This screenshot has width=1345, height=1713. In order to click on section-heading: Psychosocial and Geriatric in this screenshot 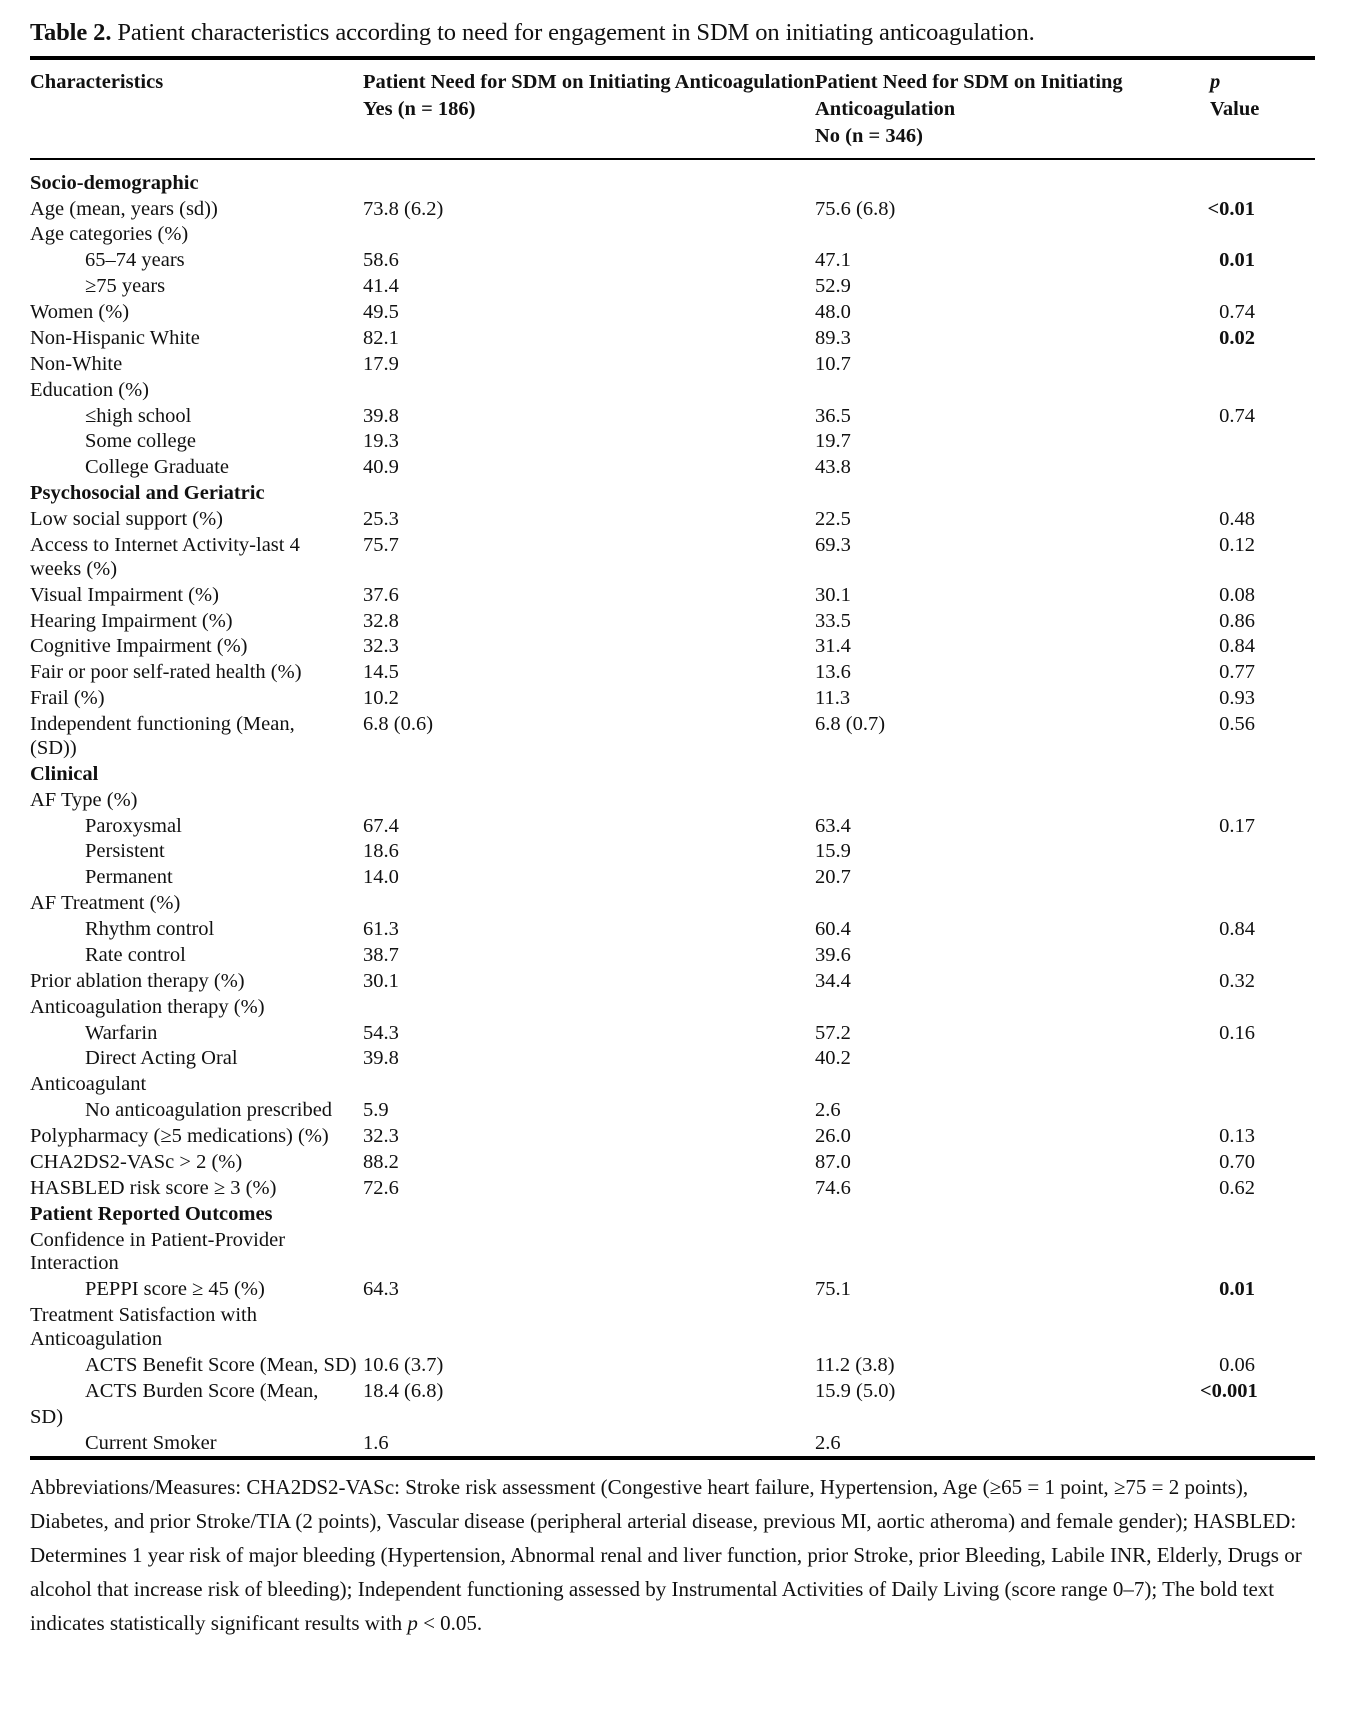, I will do `click(147, 493)`.